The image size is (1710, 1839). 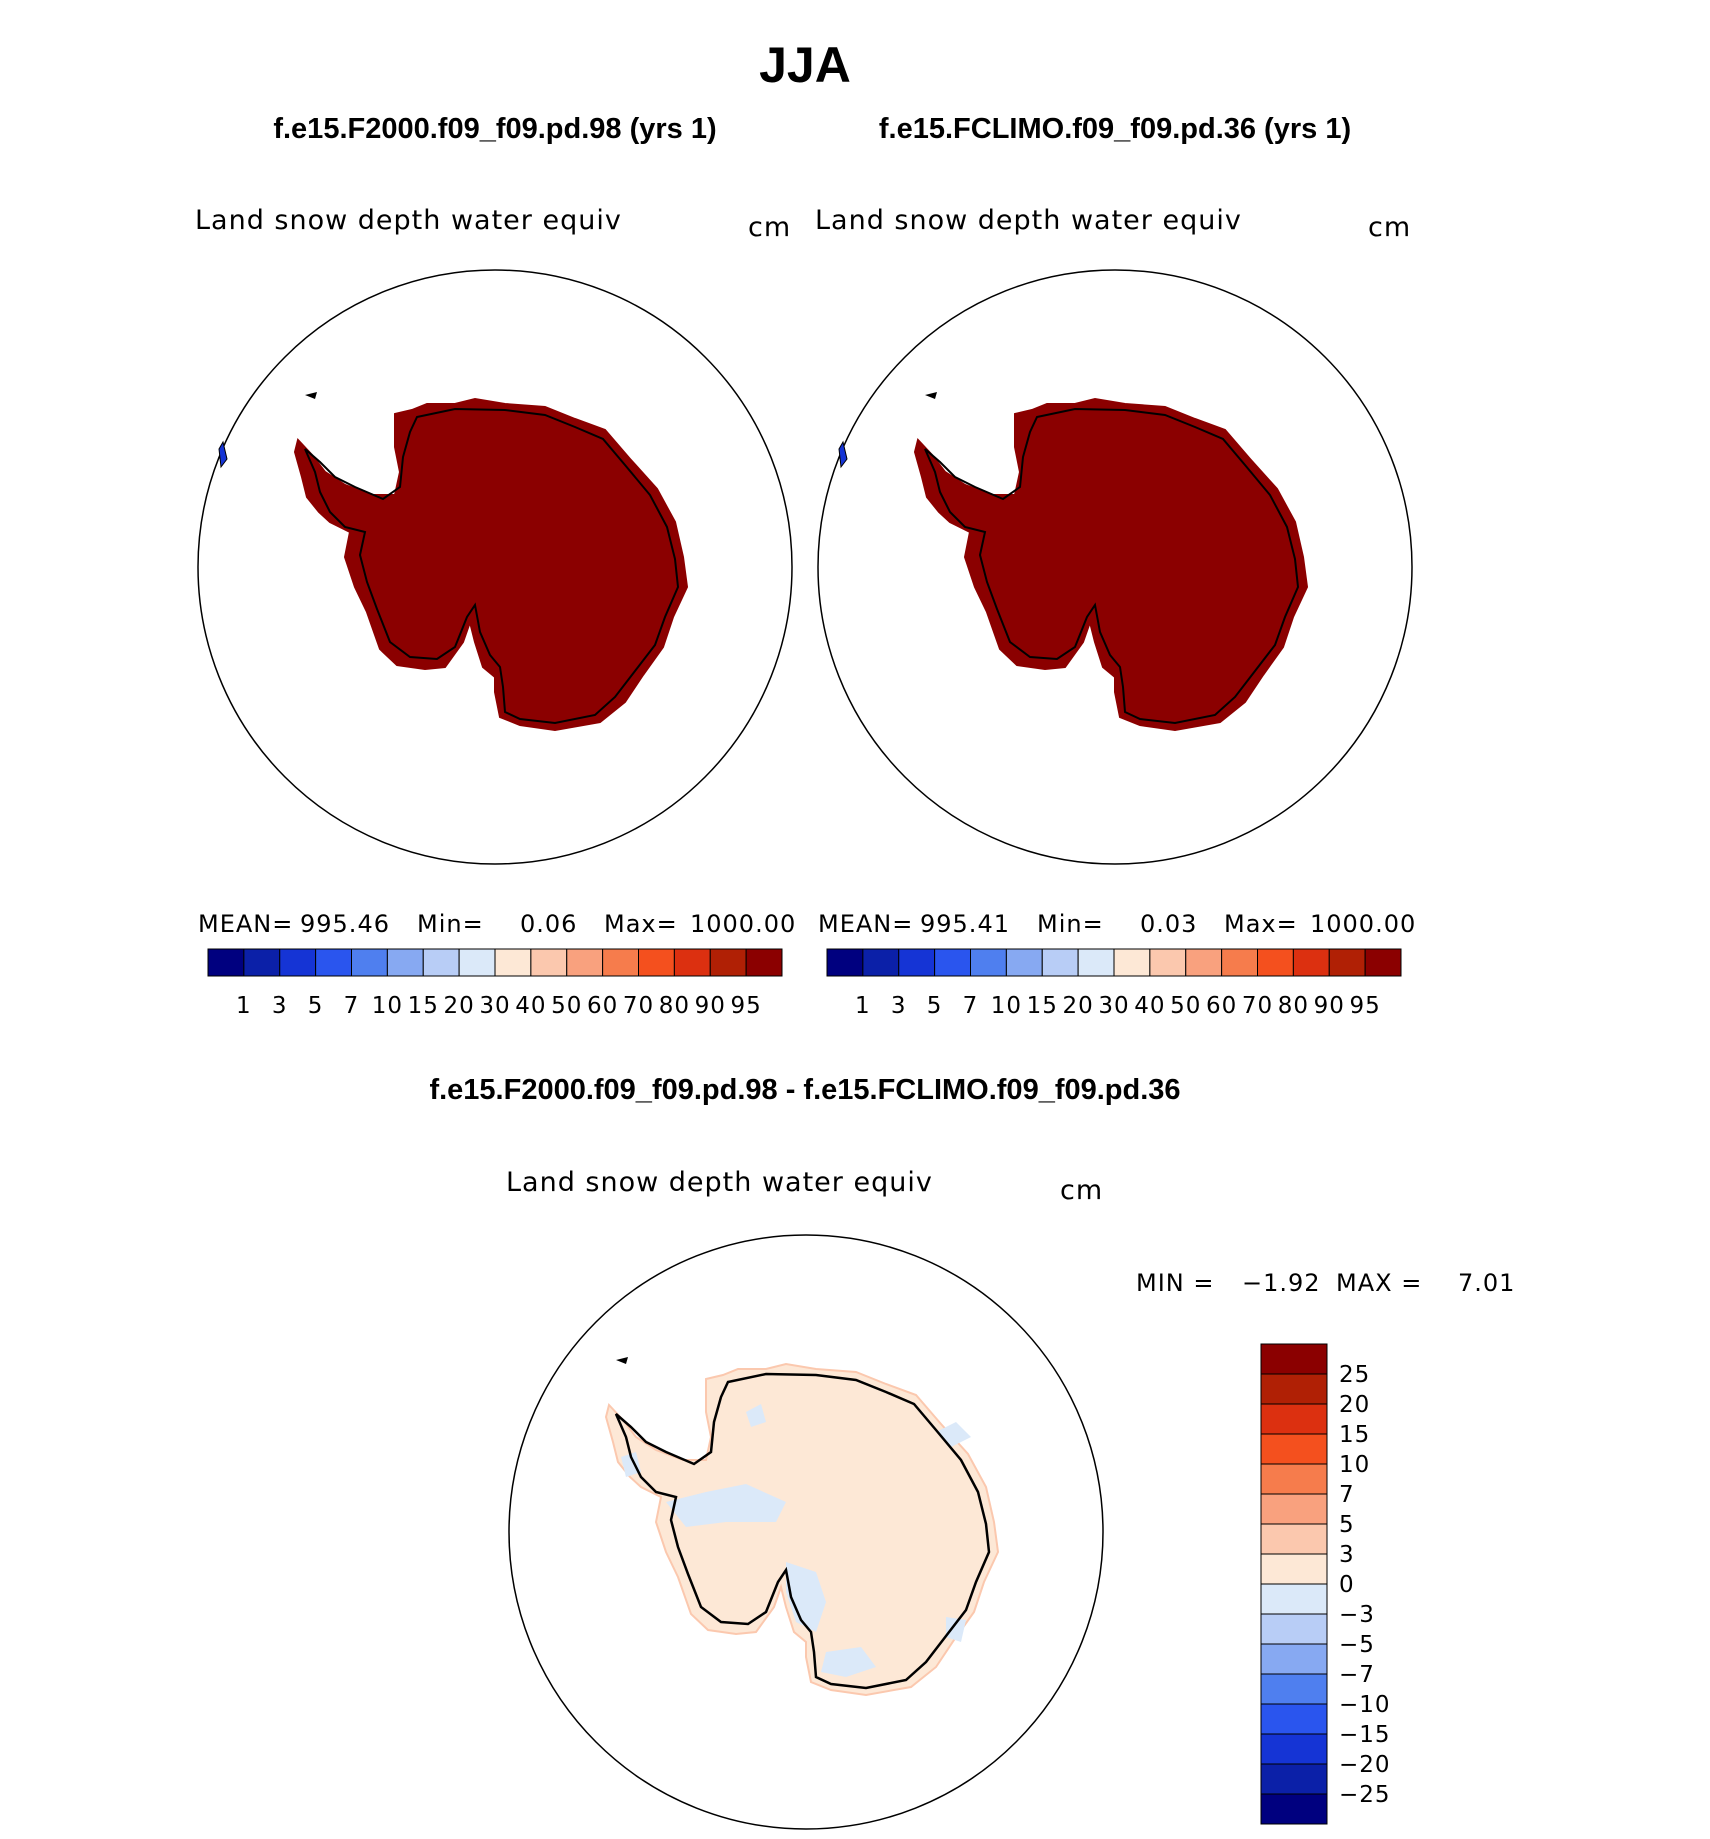 What do you see at coordinates (530, 1006) in the screenshot?
I see `panel-1-colorbar-tick-label: 40` at bounding box center [530, 1006].